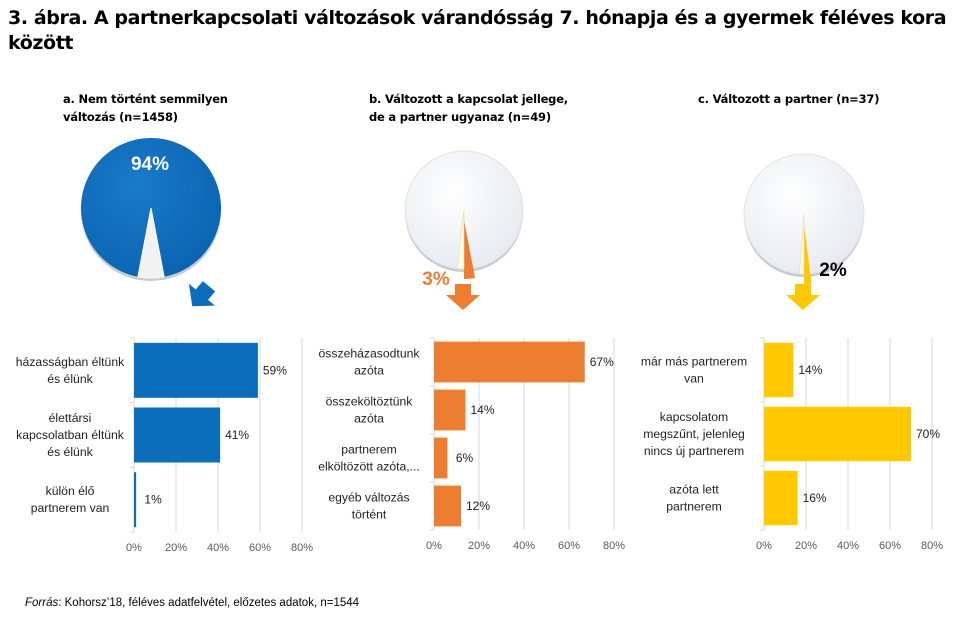 Image resolution: width=955 pixels, height=623 pixels. What do you see at coordinates (808, 254) in the screenshot?
I see `pie-slice-c-highlight` at bounding box center [808, 254].